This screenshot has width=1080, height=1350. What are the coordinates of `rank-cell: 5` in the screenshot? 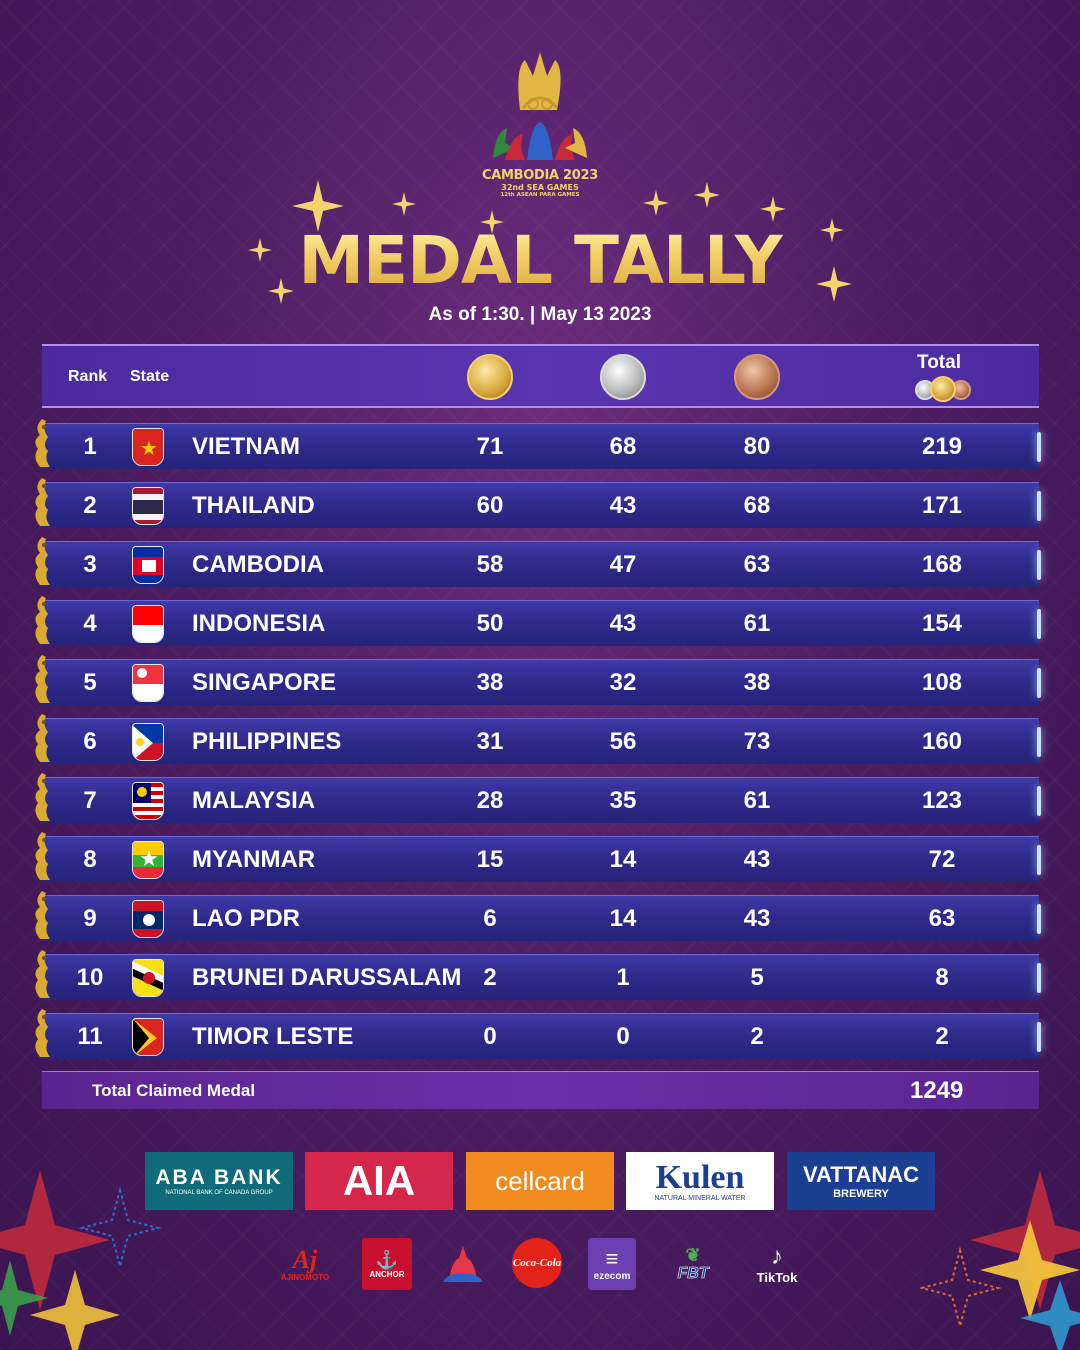 It's located at (90, 682).